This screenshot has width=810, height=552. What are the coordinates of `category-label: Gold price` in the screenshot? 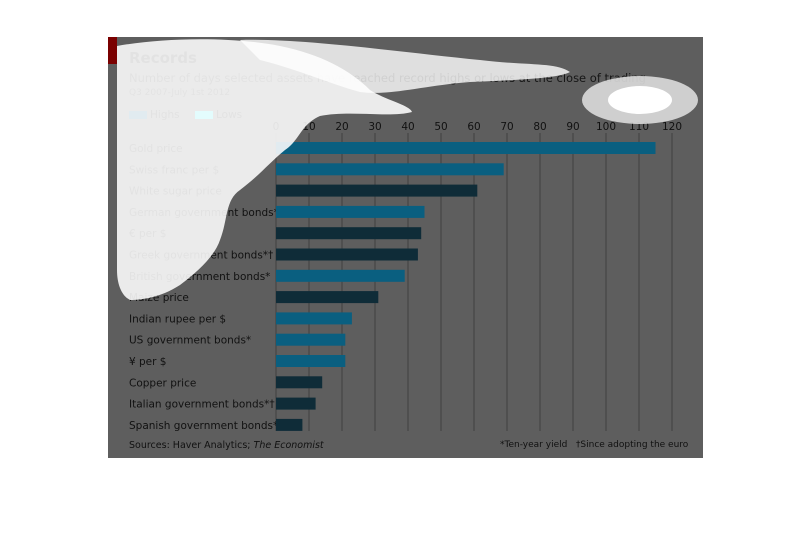 It's located at (156, 149).